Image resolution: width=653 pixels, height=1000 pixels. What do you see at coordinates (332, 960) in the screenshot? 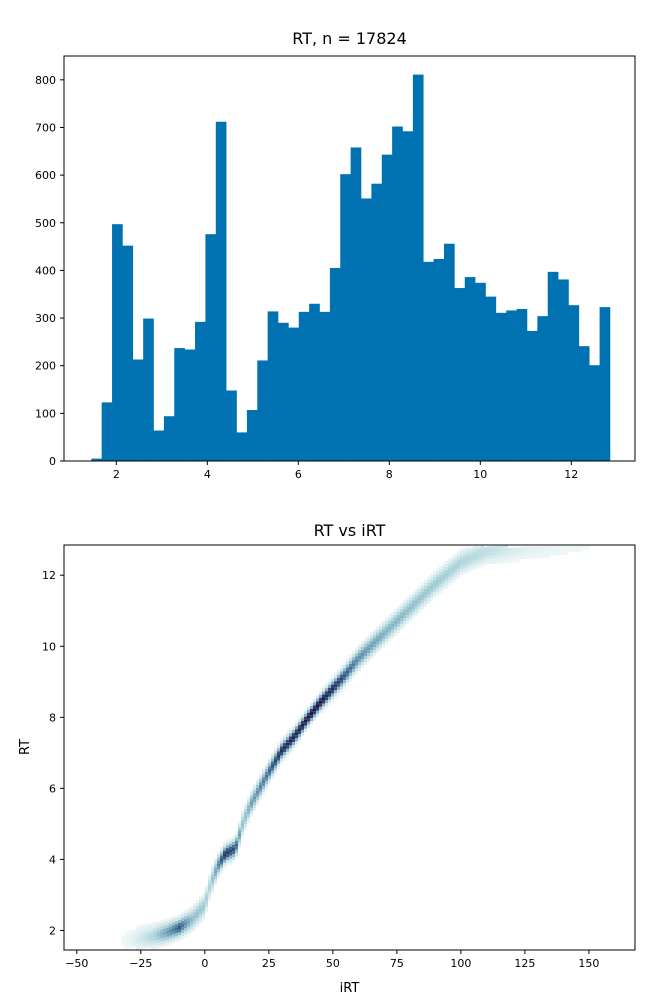
I see `heatmap-x-axis: −50 −25 0 25 50 75 100 125 150` at bounding box center [332, 960].